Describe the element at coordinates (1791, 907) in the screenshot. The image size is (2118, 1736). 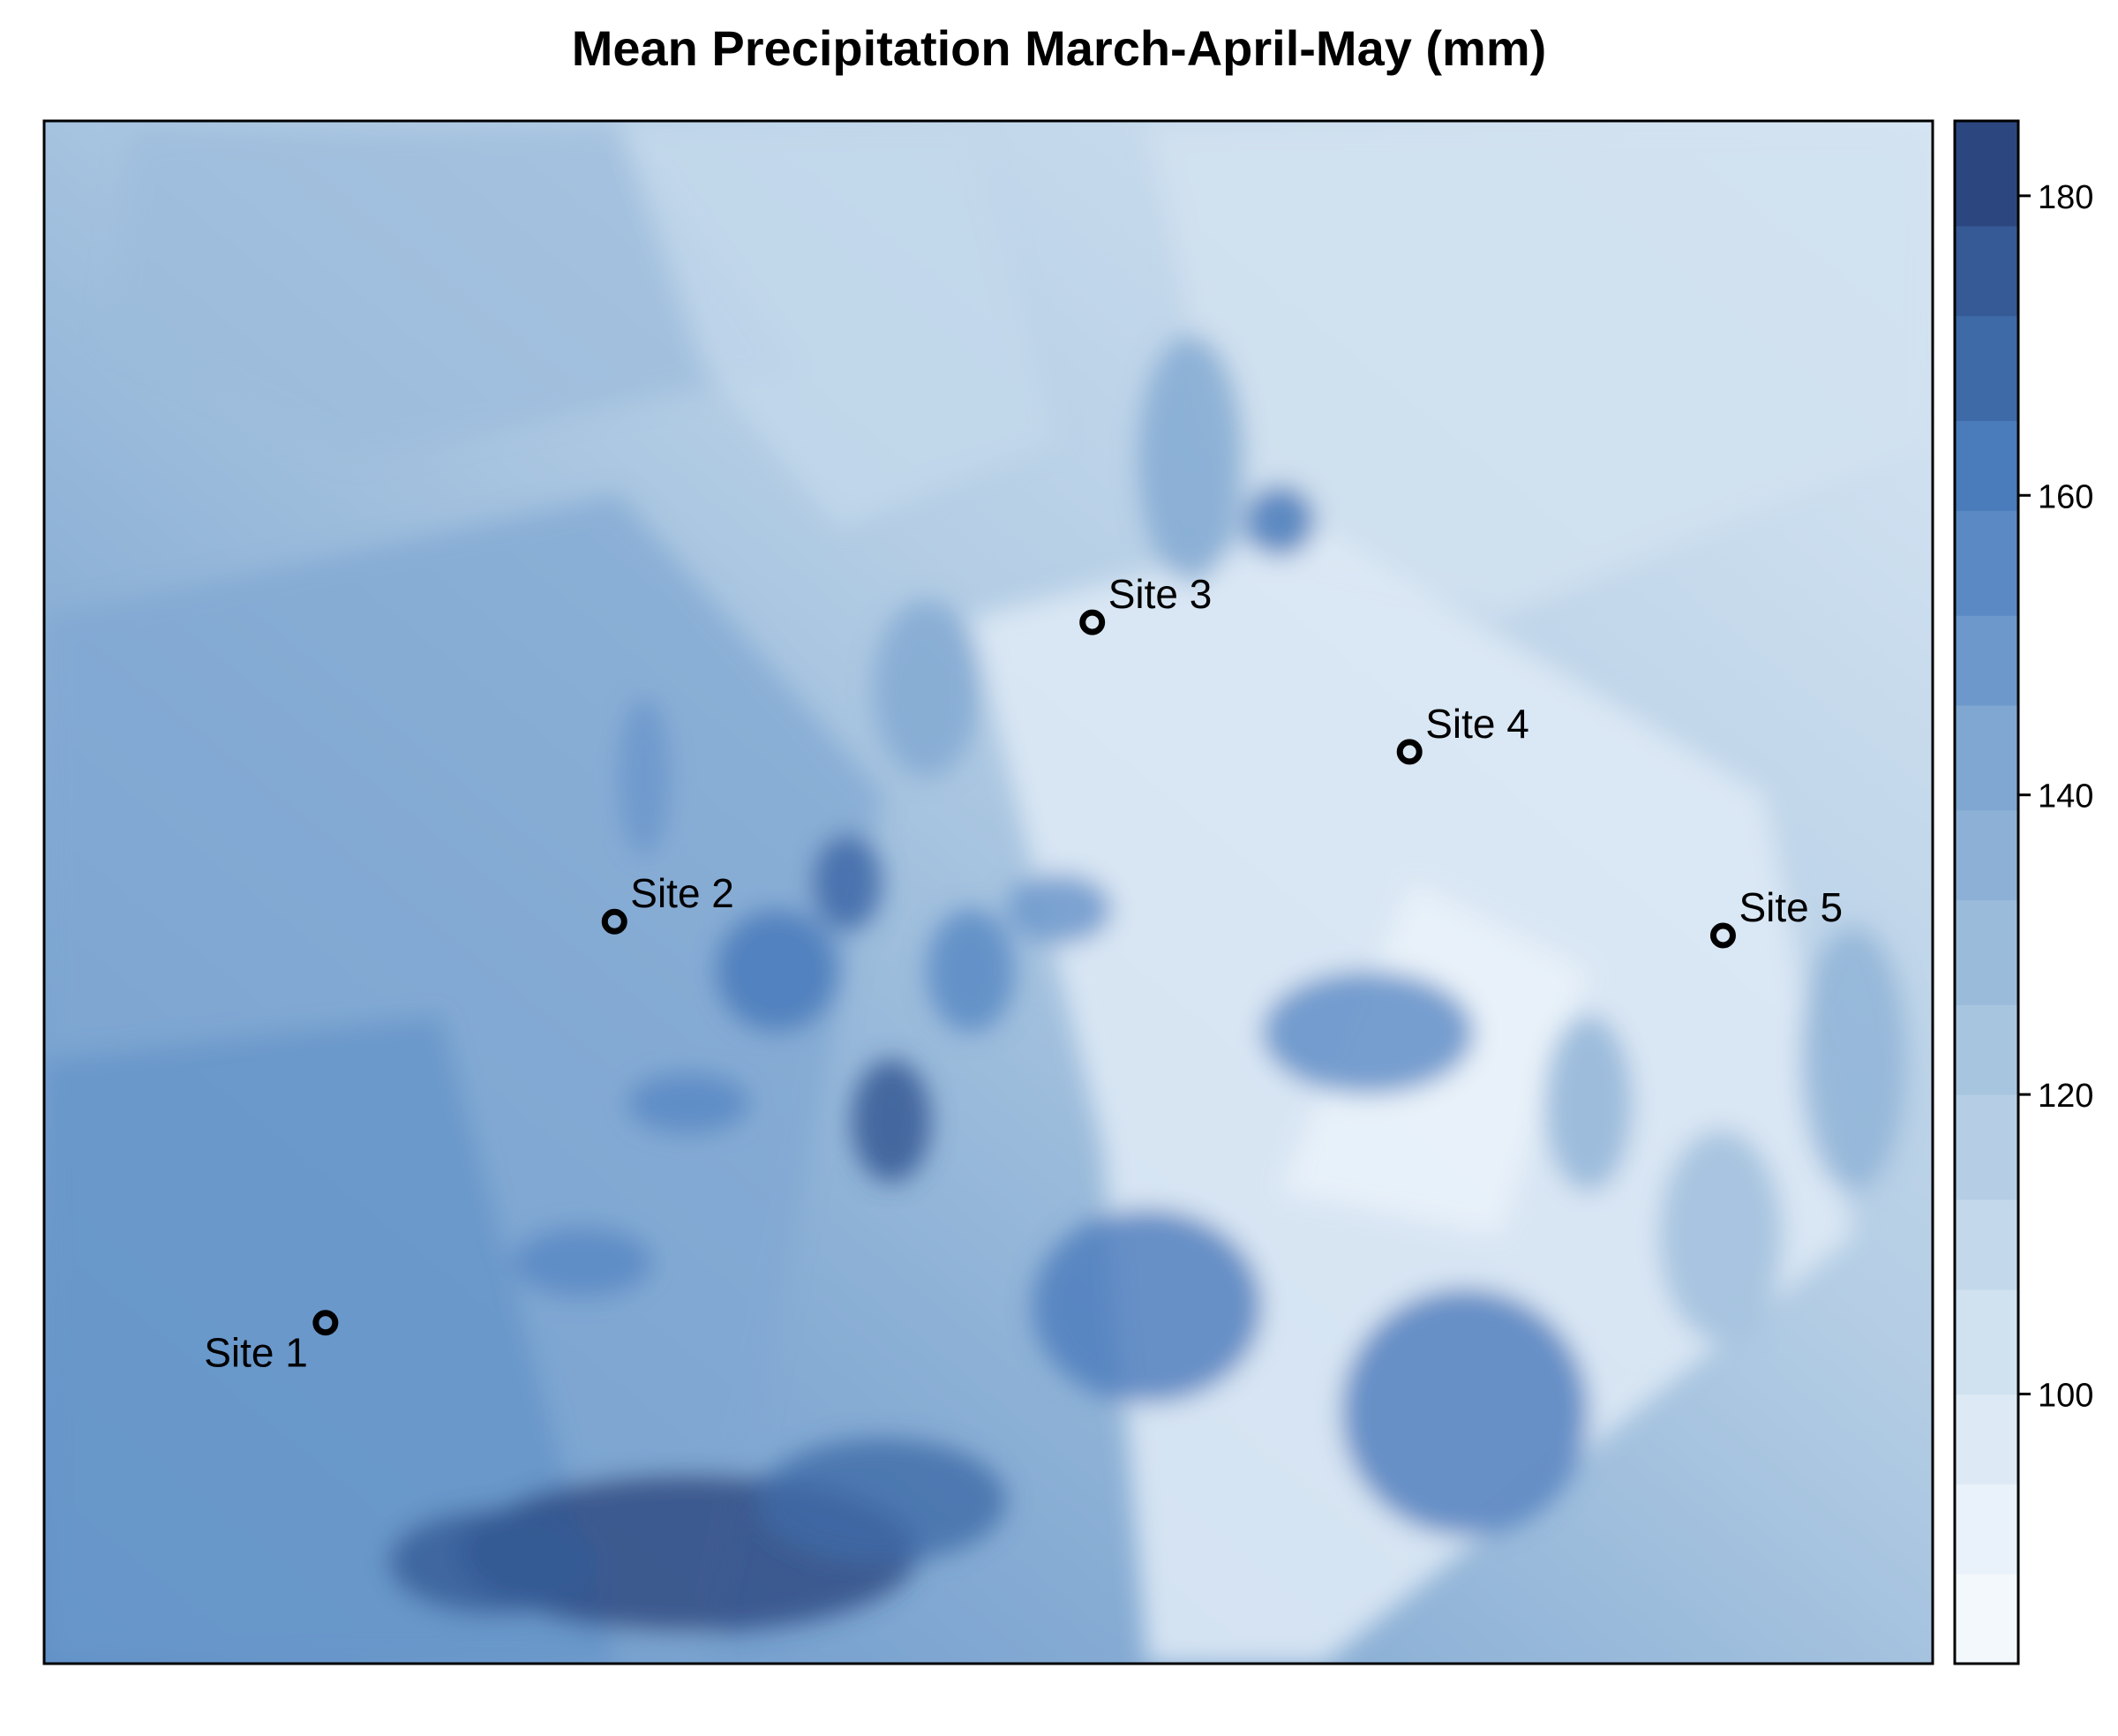
I see `site-label-5: Site 5` at that location.